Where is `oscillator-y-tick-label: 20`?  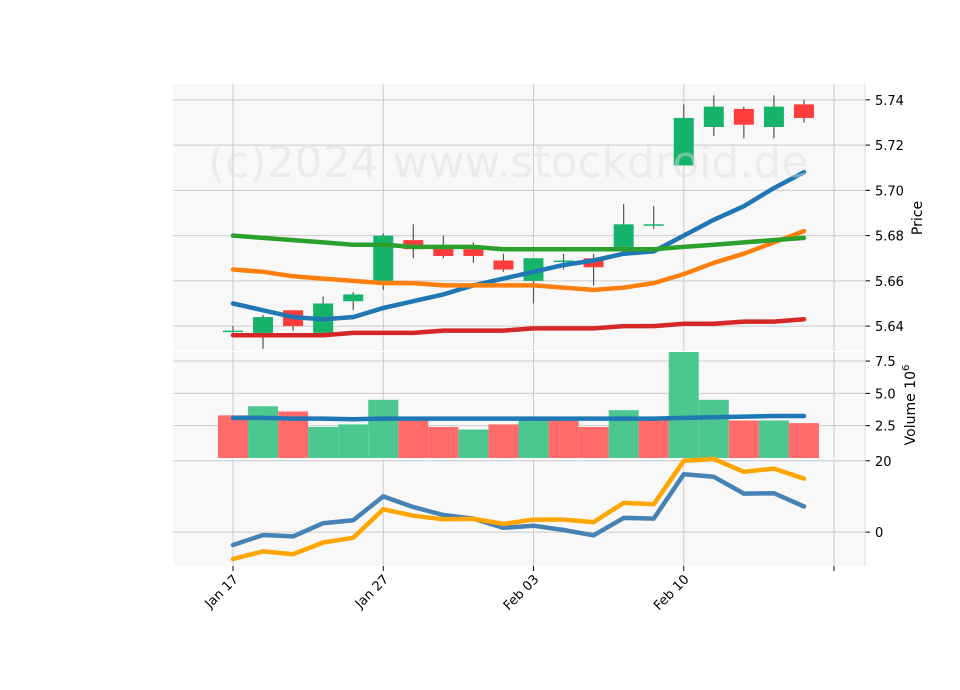
oscillator-y-tick-label: 20 is located at coordinates (883, 462).